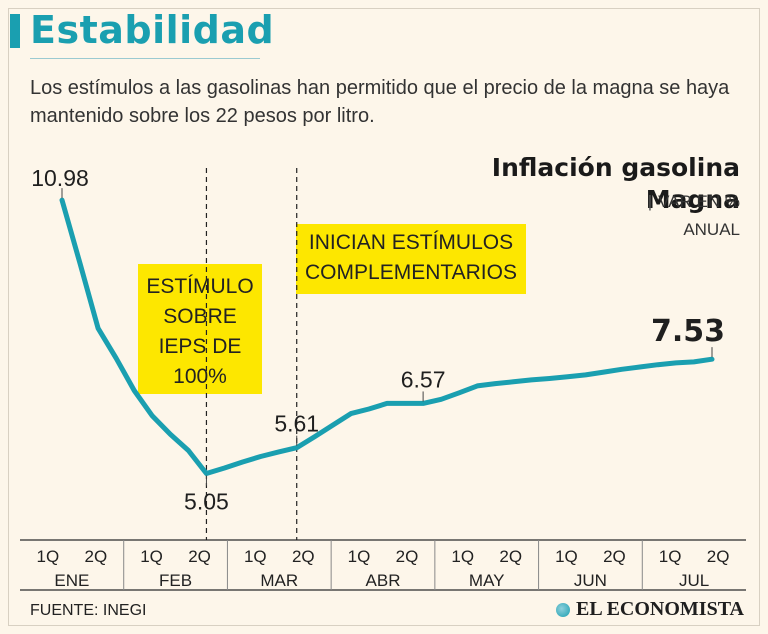 The image size is (768, 634). What do you see at coordinates (590, 580) in the screenshot?
I see `x-tick-label-month: JUN` at bounding box center [590, 580].